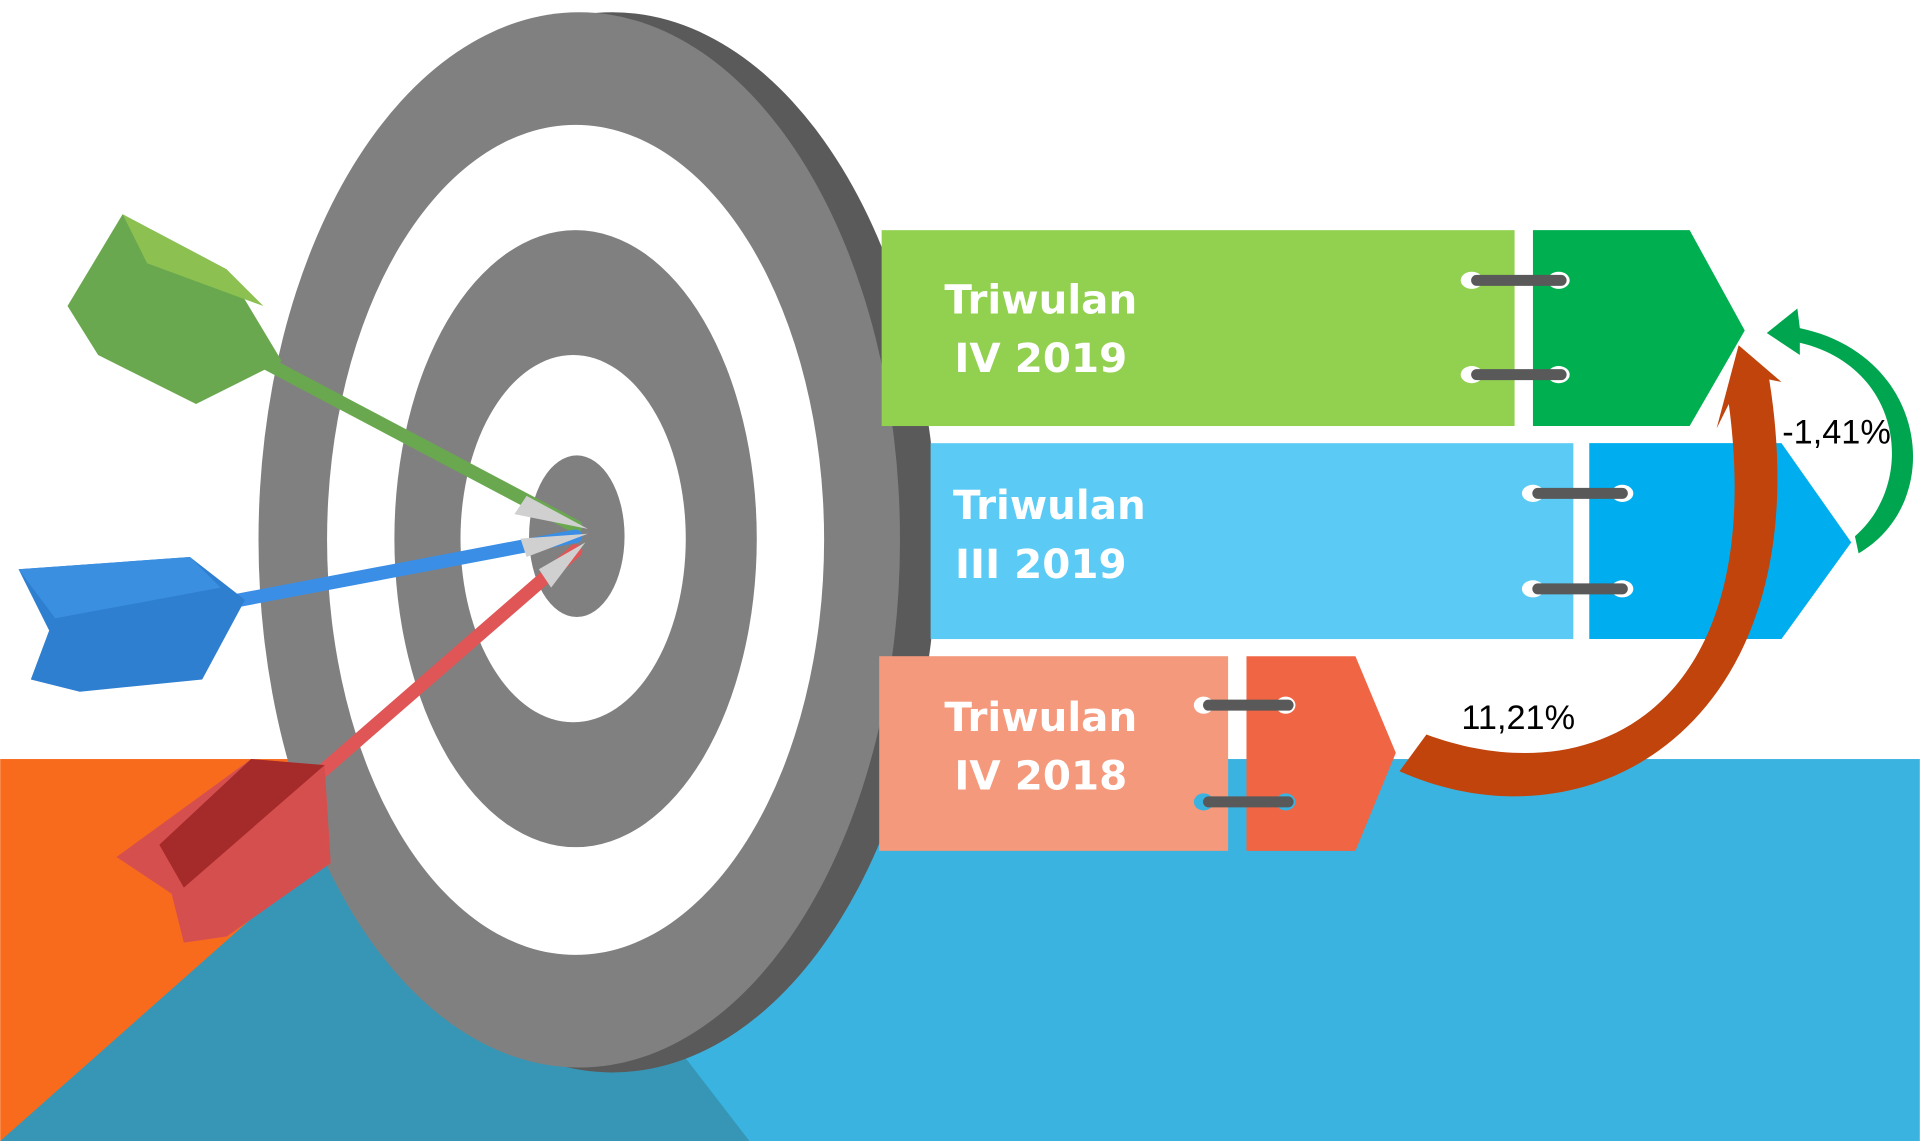 Image resolution: width=1920 pixels, height=1141 pixels. What do you see at coordinates (1137, 753) in the screenshot?
I see `bar-q4-2018` at bounding box center [1137, 753].